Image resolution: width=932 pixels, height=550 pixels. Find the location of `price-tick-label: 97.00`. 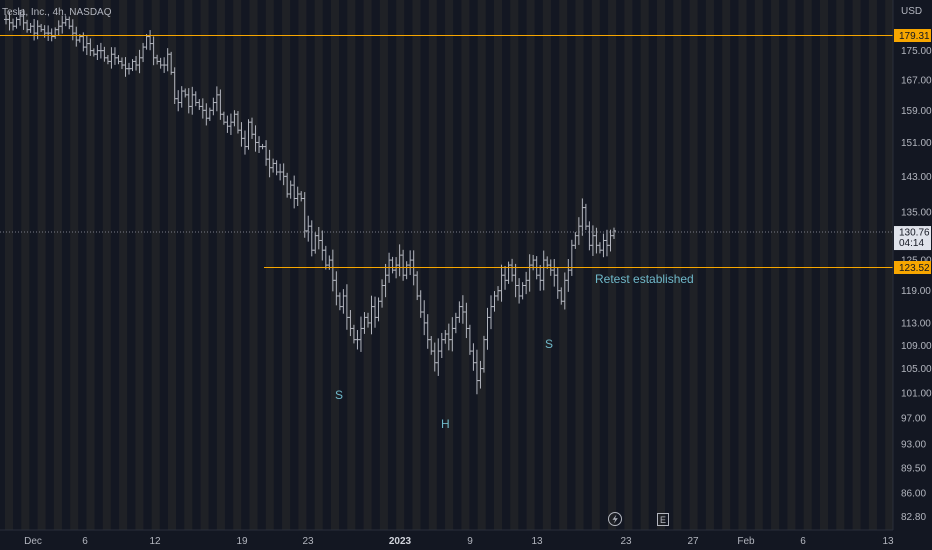

price-tick-label: 97.00 is located at coordinates (913, 418).